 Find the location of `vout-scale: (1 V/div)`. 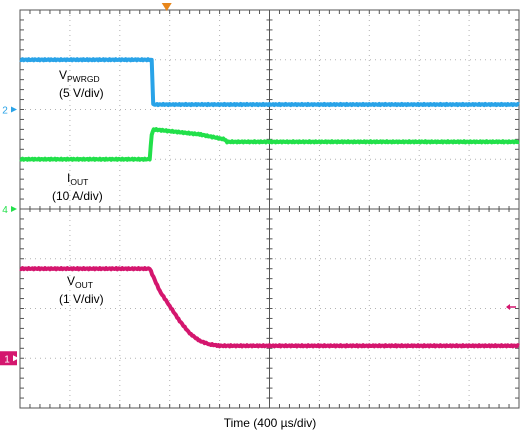

vout-scale: (1 V/div) is located at coordinates (81, 299).